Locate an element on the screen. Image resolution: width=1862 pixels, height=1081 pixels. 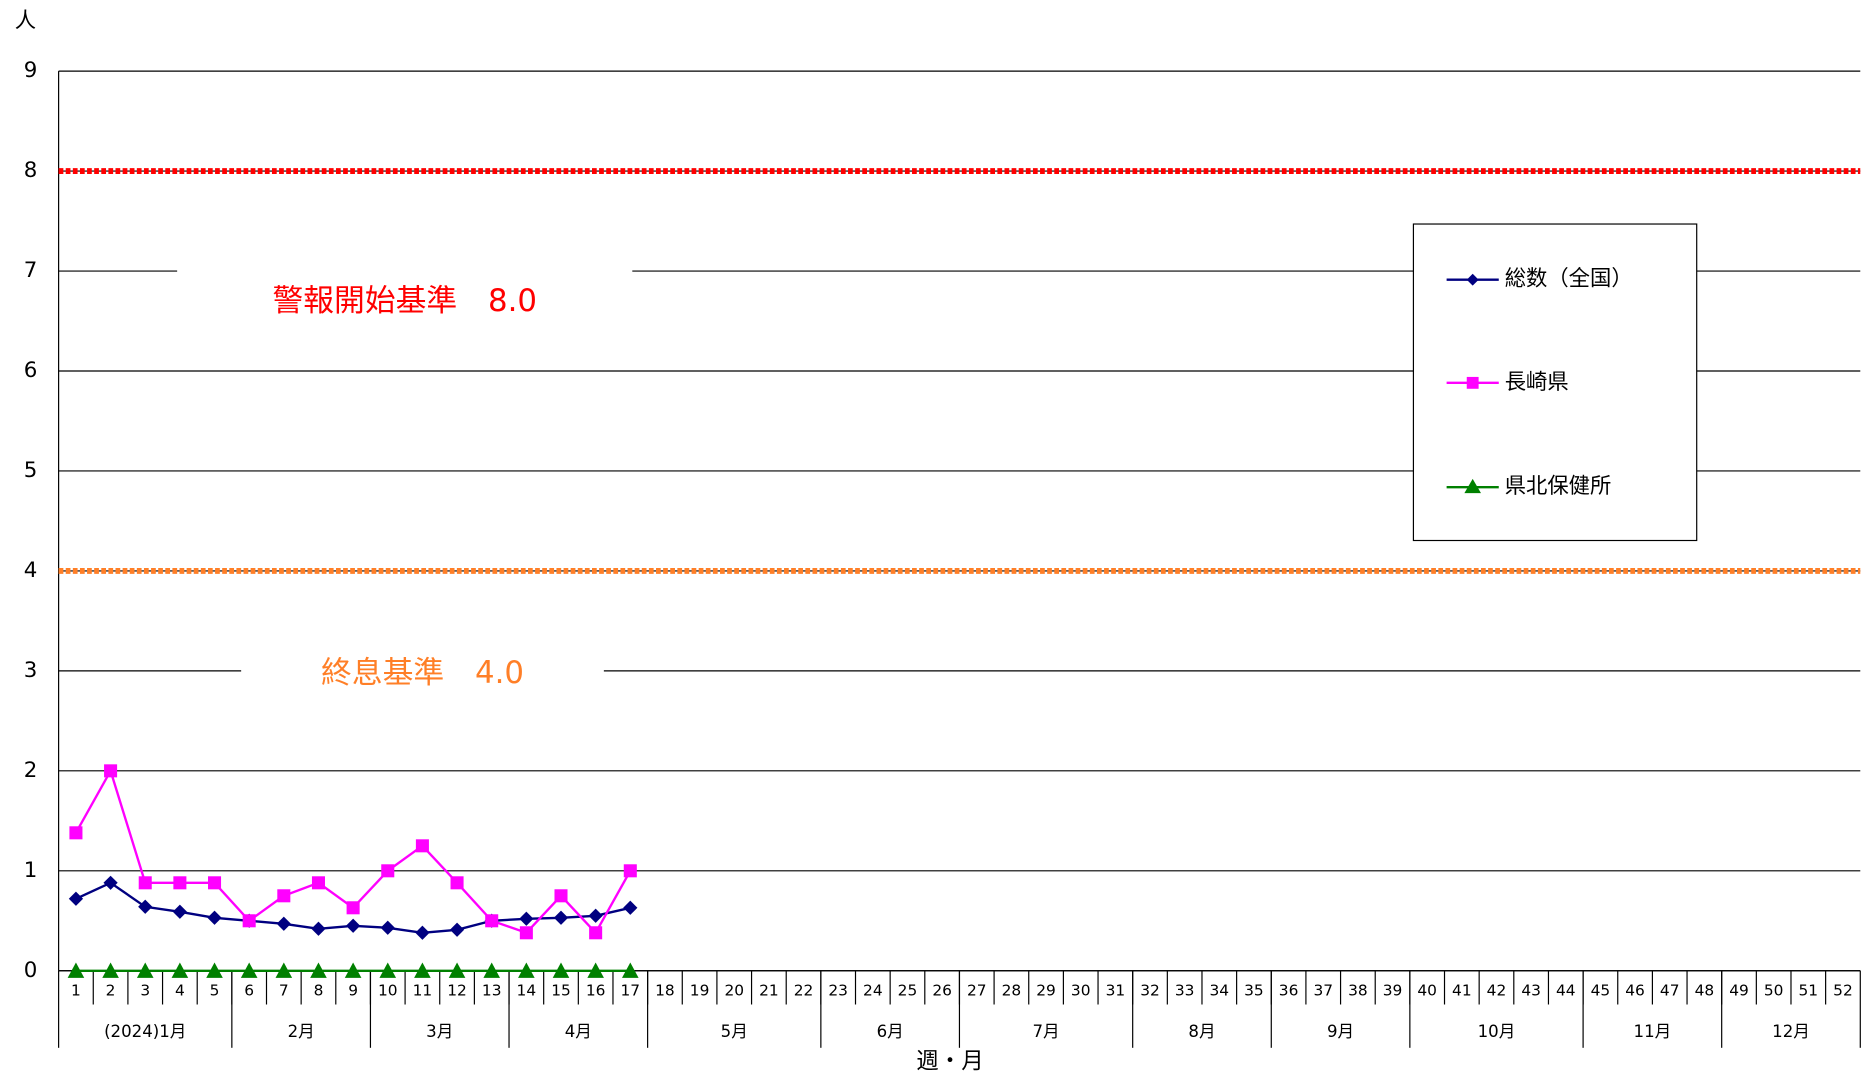
legend-label: 総数（全国） is located at coordinates (1569, 279).